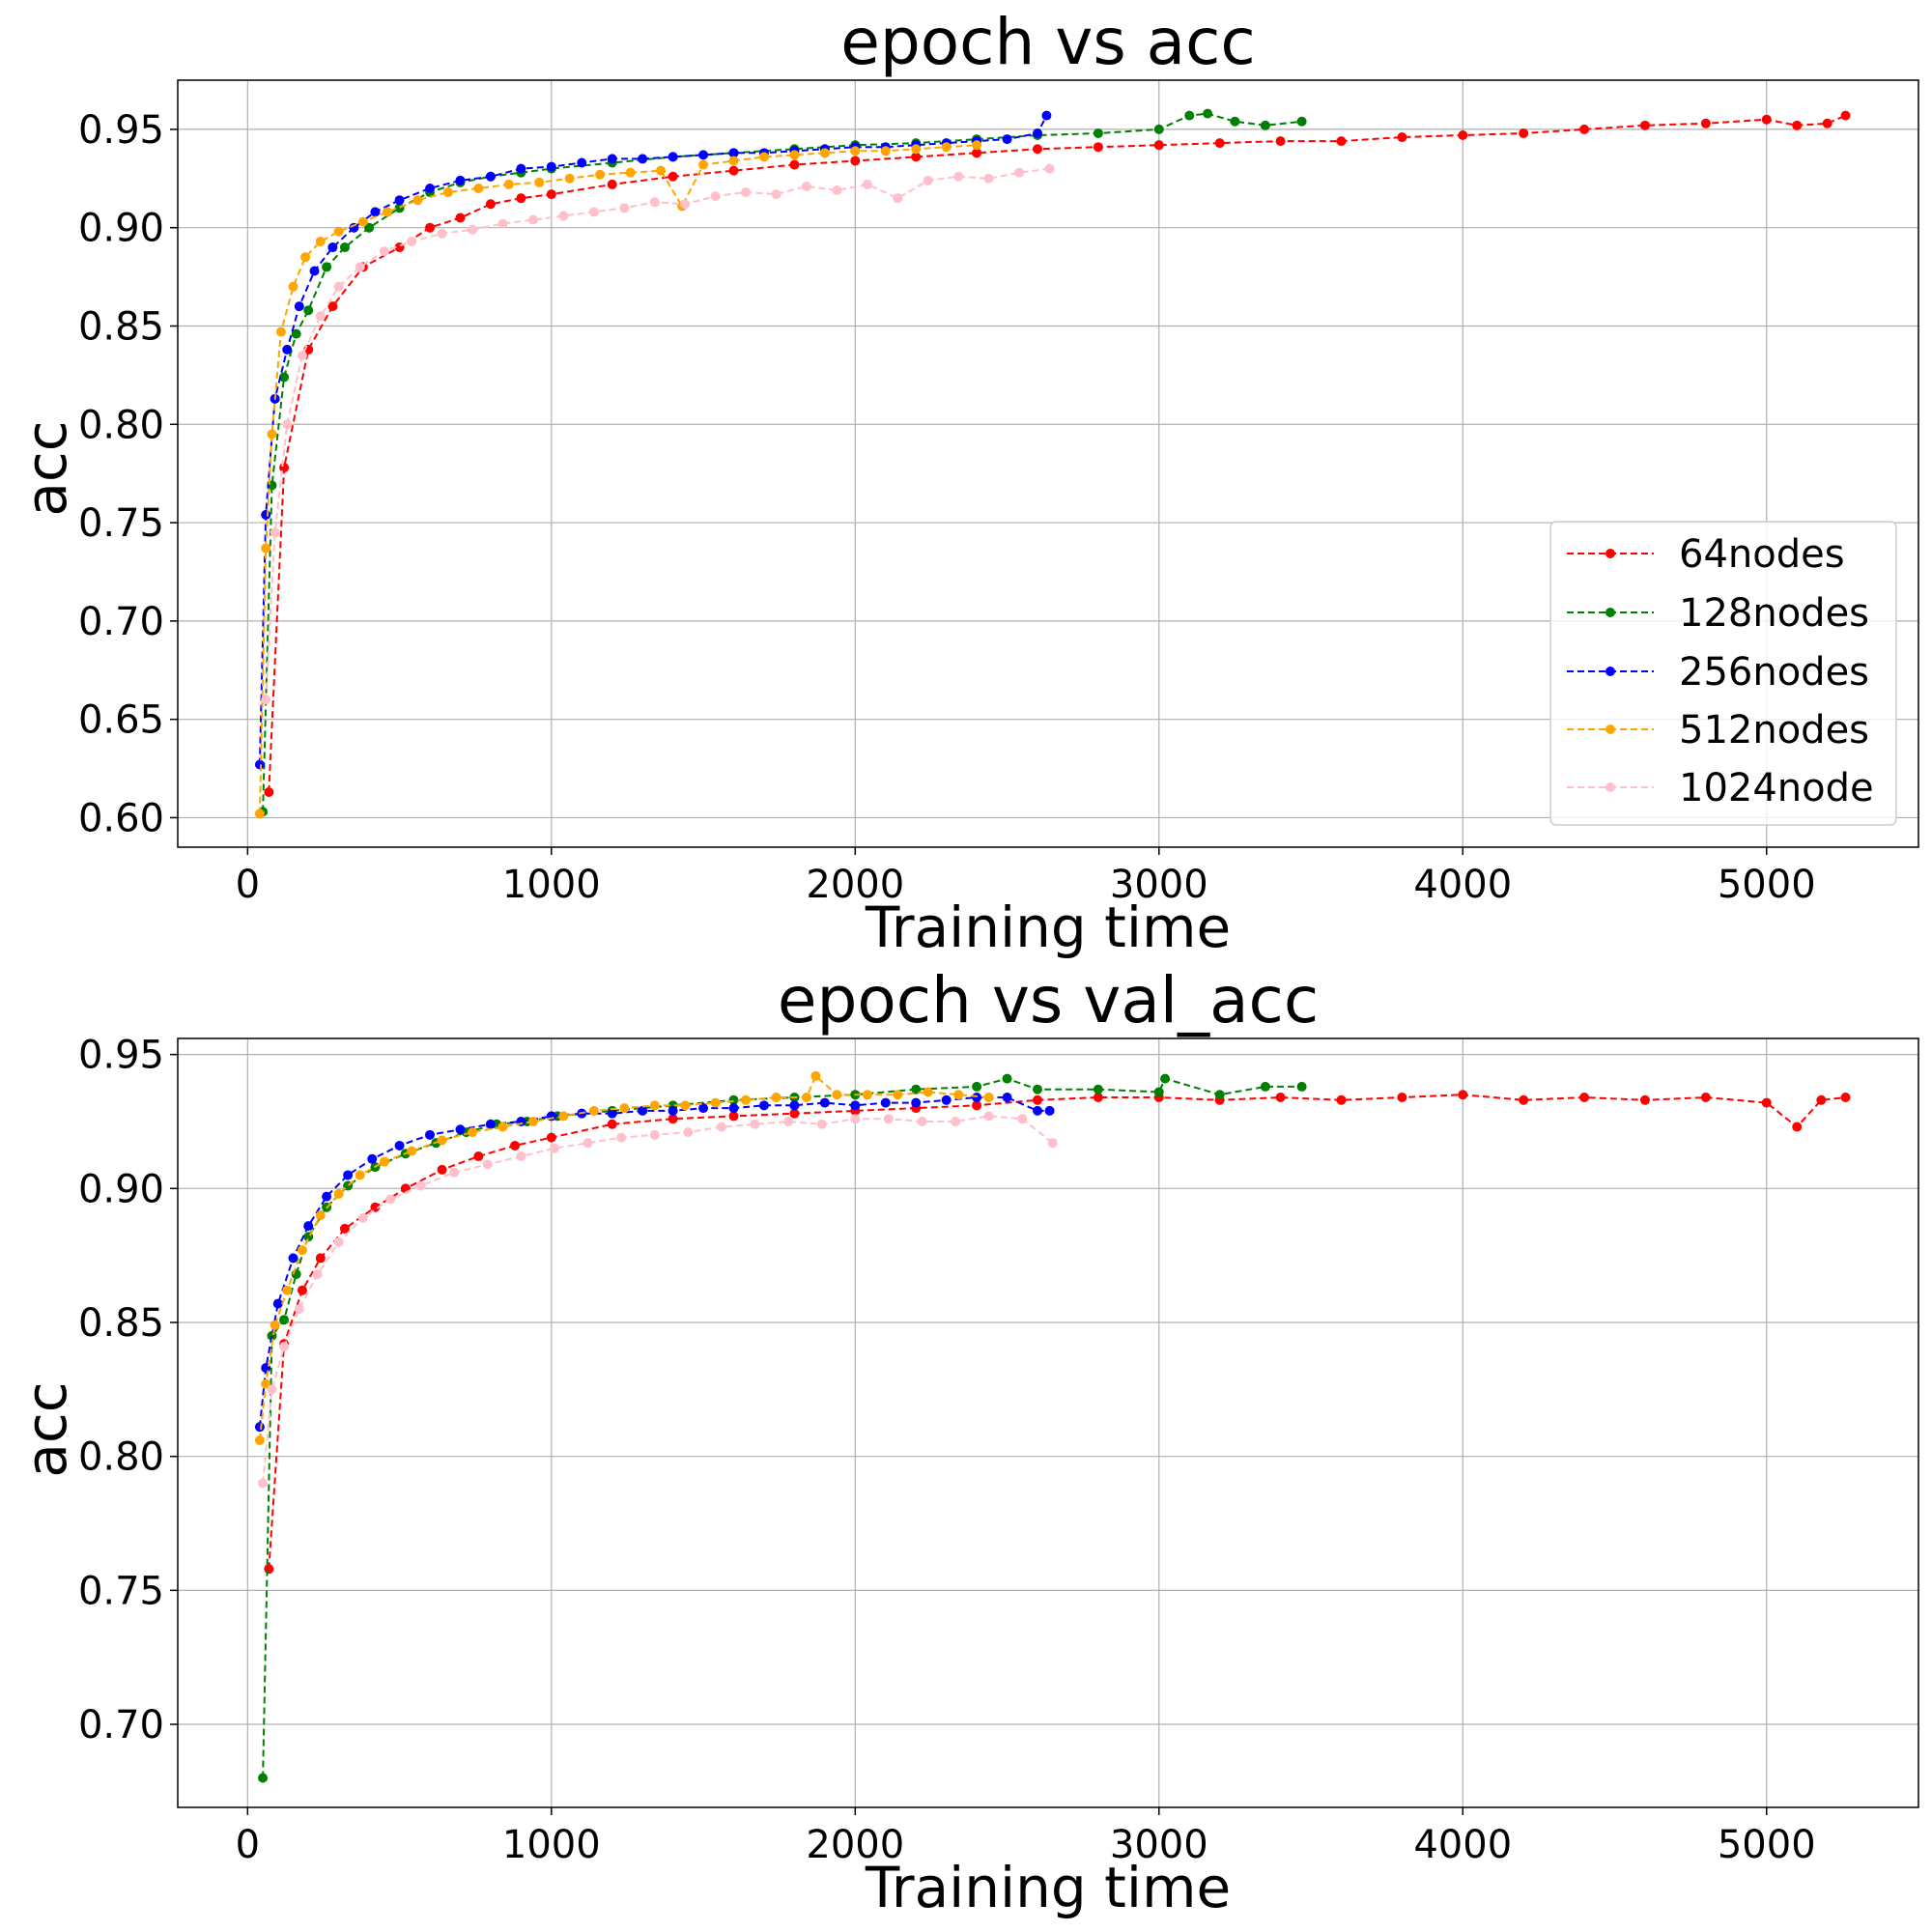 This screenshot has width=1932, height=1932. What do you see at coordinates (855, 885) in the screenshot?
I see `x-tick-label: 2000` at bounding box center [855, 885].